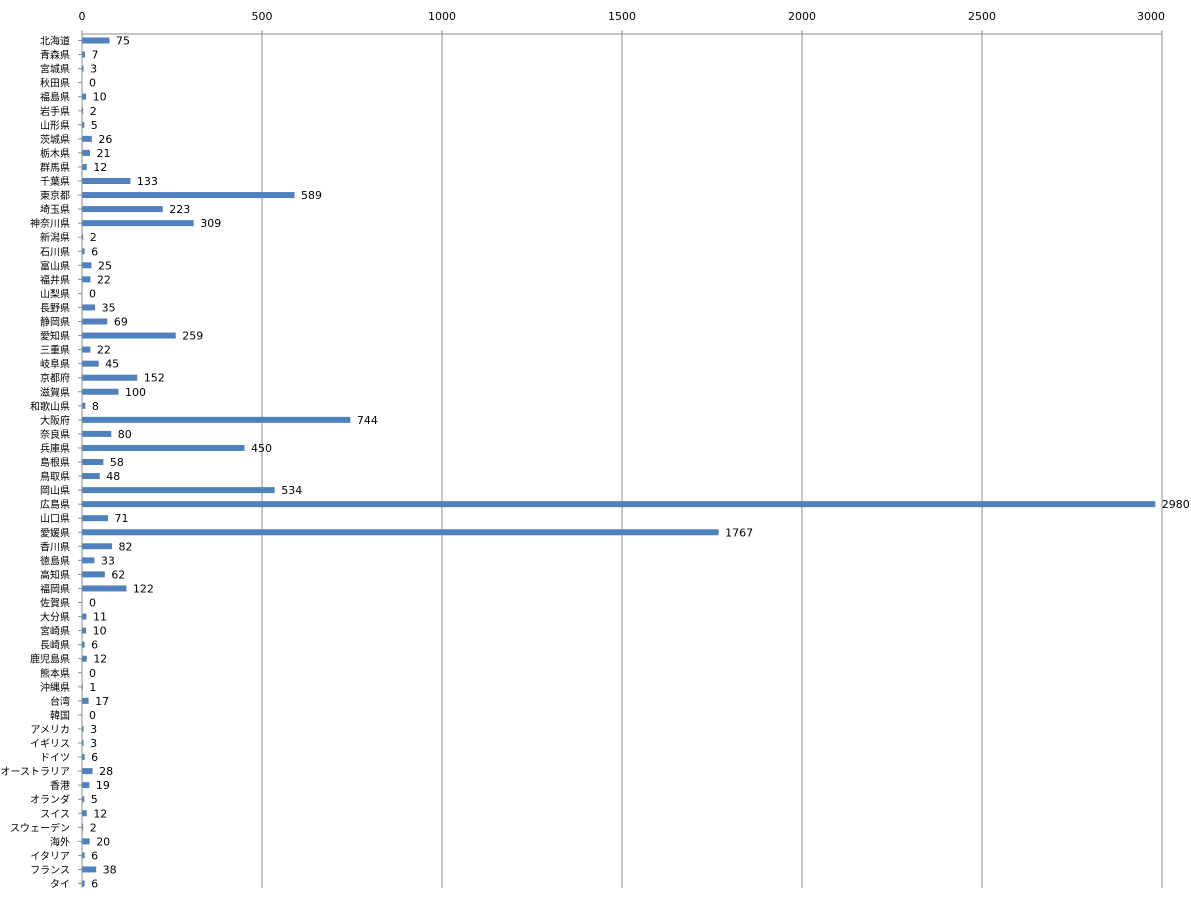  Describe the element at coordinates (135, 392) in the screenshot. I see `data-label: 100` at that location.